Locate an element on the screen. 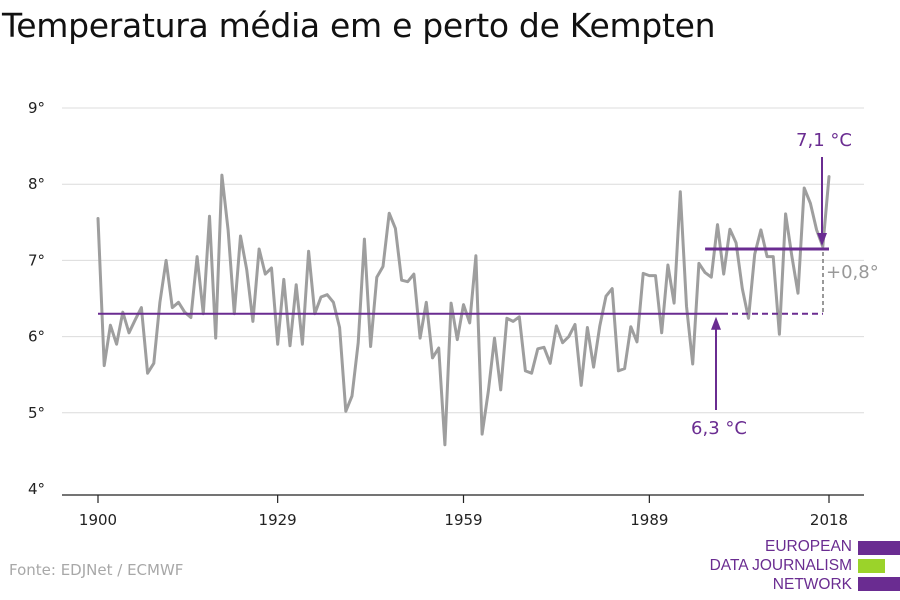 This screenshot has height=600, width=900. logo-line-2: DATA JOURNALISM is located at coordinates (780, 565).